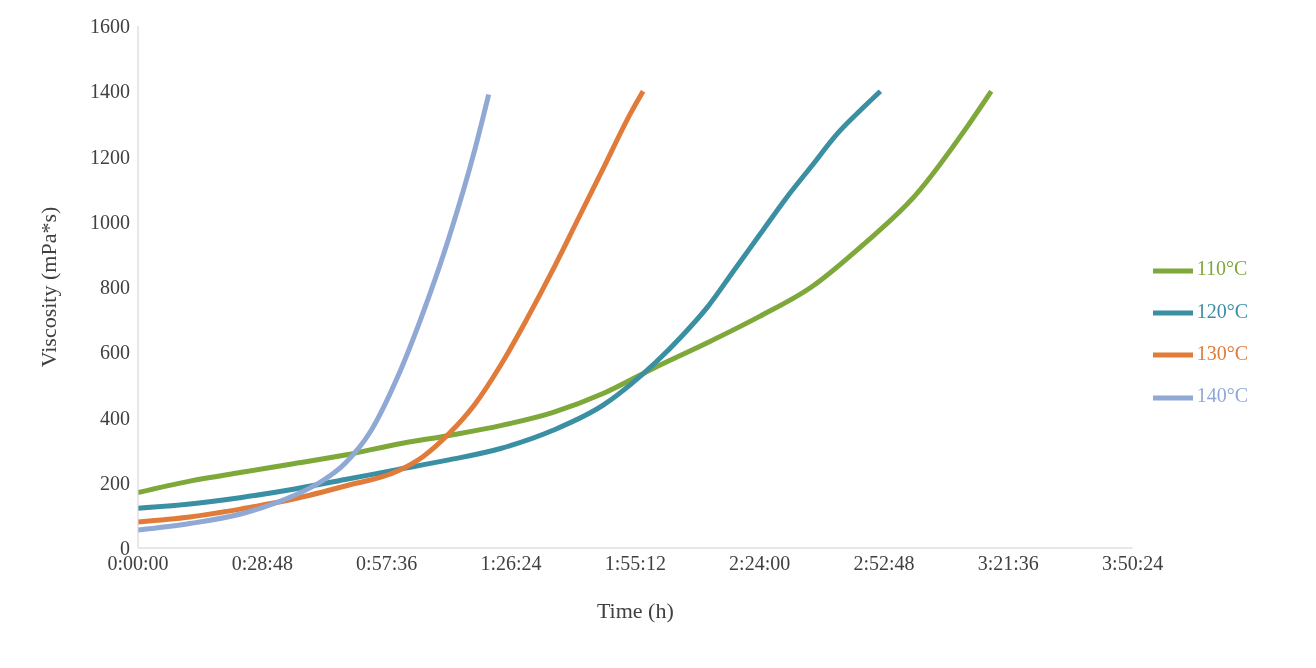 Image resolution: width=1316 pixels, height=668 pixels. Describe the element at coordinates (760, 563) in the screenshot. I see `x-tick-label: 2:24:00` at that location.